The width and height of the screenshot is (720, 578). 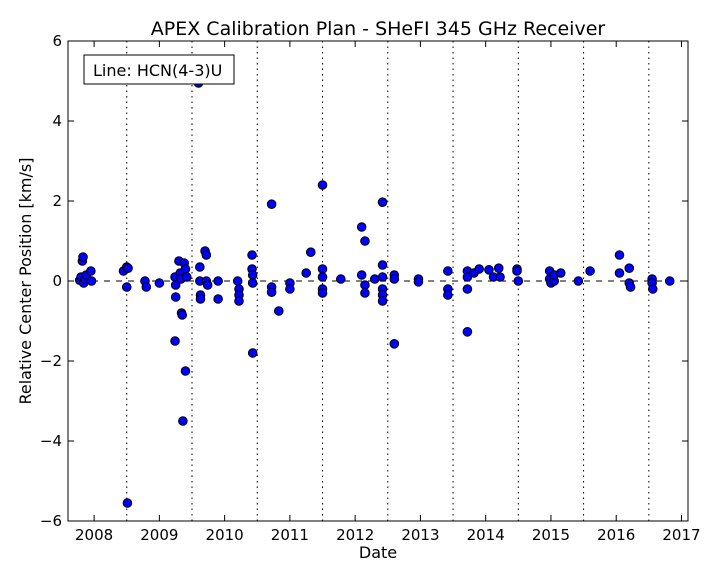 I want to click on y-axis-label: Relative Center Position [km/s], so click(x=25, y=281).